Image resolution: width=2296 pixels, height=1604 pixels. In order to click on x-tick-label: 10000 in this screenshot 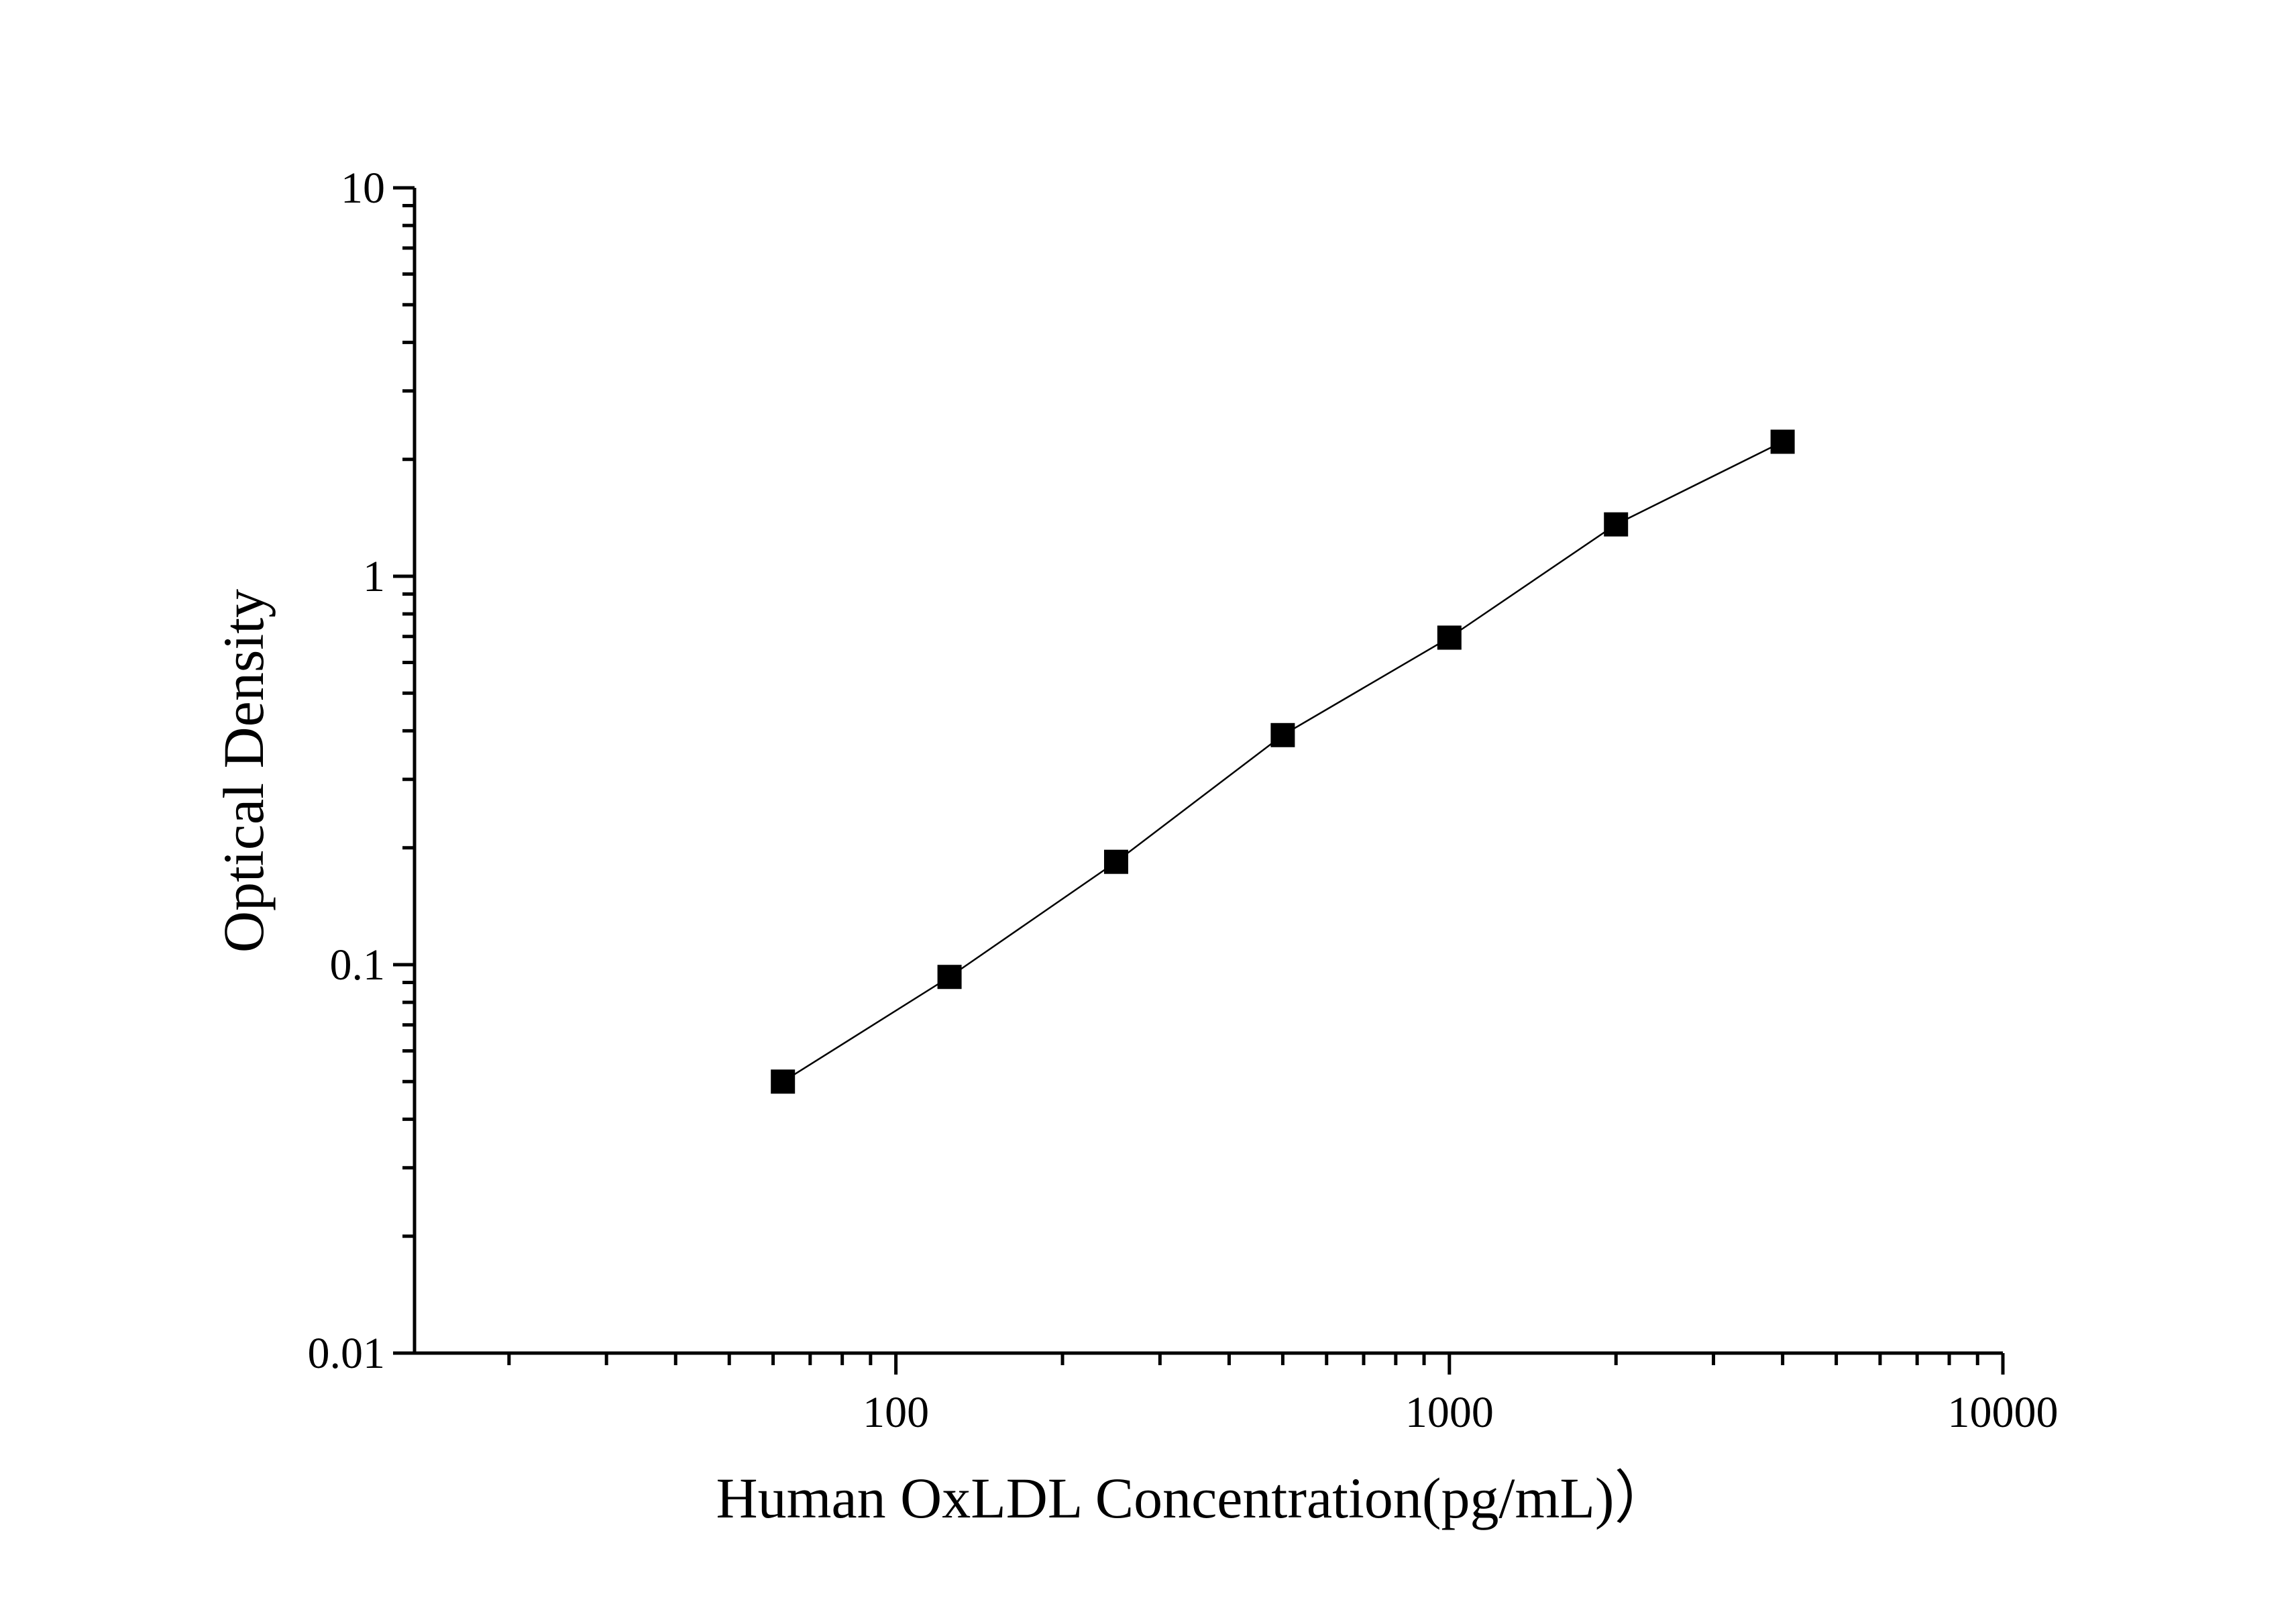, I will do `click(2003, 1412)`.